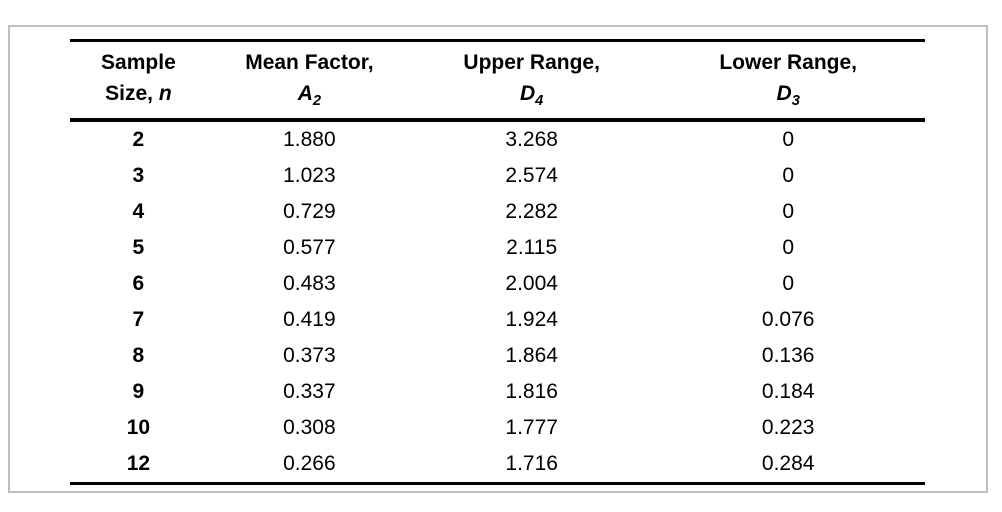 The width and height of the screenshot is (1002, 512). What do you see at coordinates (497, 284) in the screenshot?
I see `table-row: 6 0.483 2.004 0` at bounding box center [497, 284].